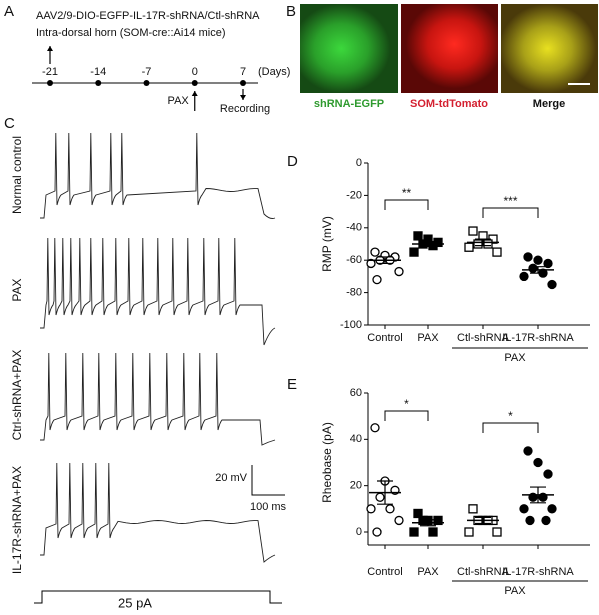  What do you see at coordinates (17, 175) in the screenshot?
I see `trace-label: Normal control` at bounding box center [17, 175].